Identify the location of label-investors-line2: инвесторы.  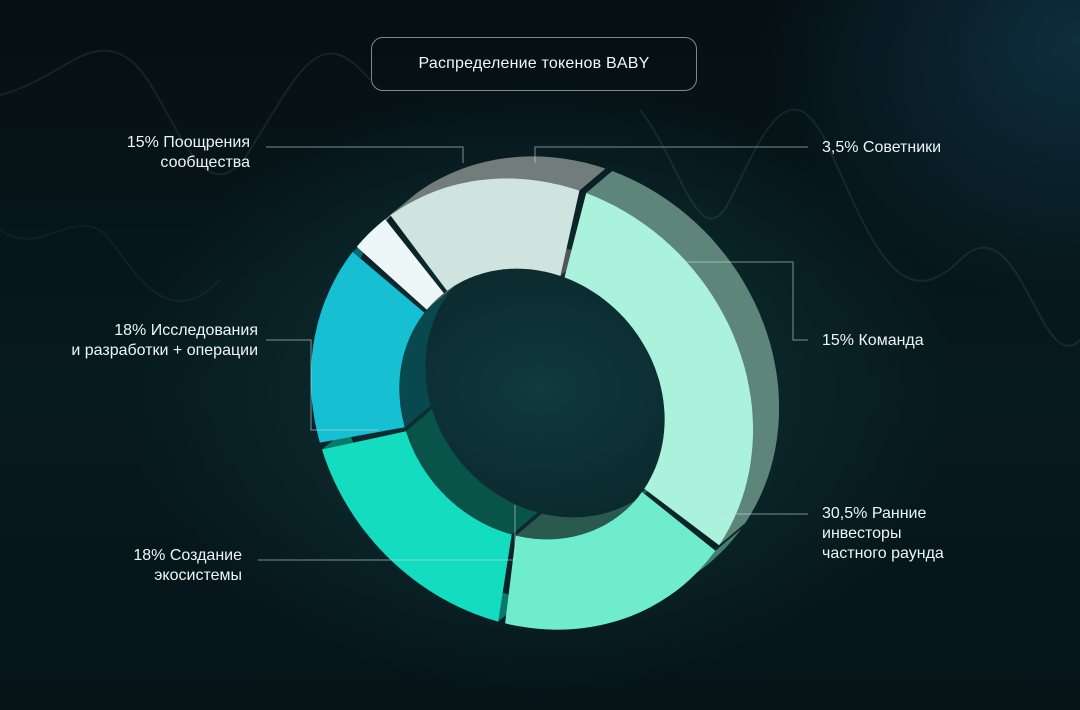
(862, 533).